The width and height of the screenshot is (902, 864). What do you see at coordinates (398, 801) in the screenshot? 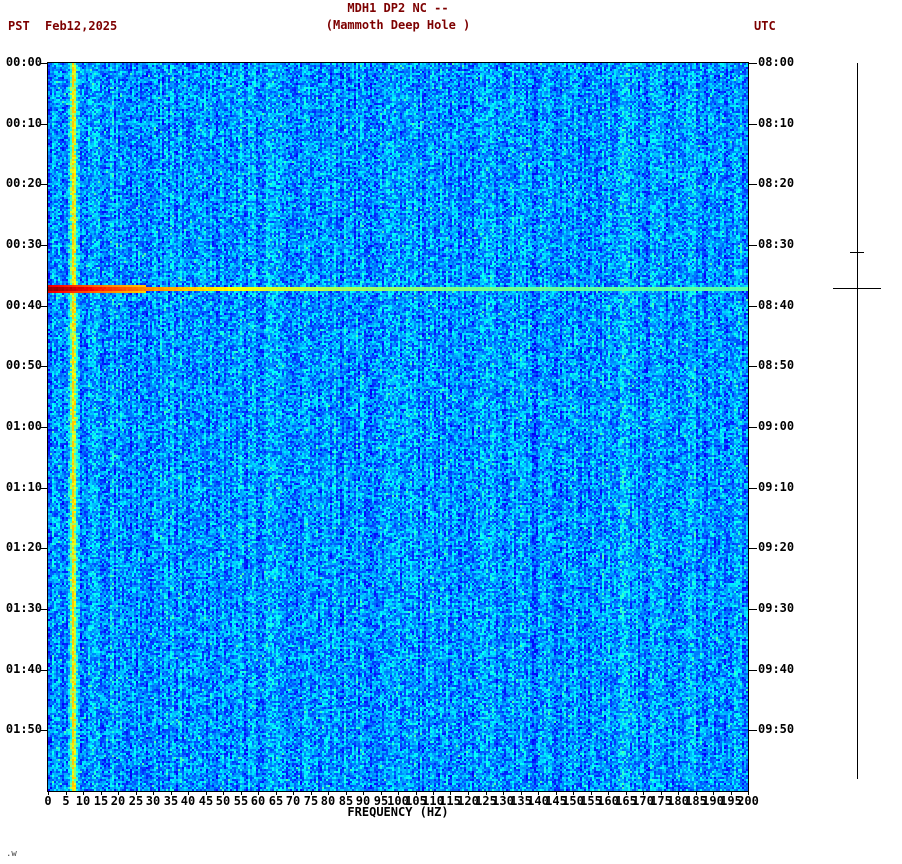
I see `freq-tick-label: 100` at bounding box center [398, 801].